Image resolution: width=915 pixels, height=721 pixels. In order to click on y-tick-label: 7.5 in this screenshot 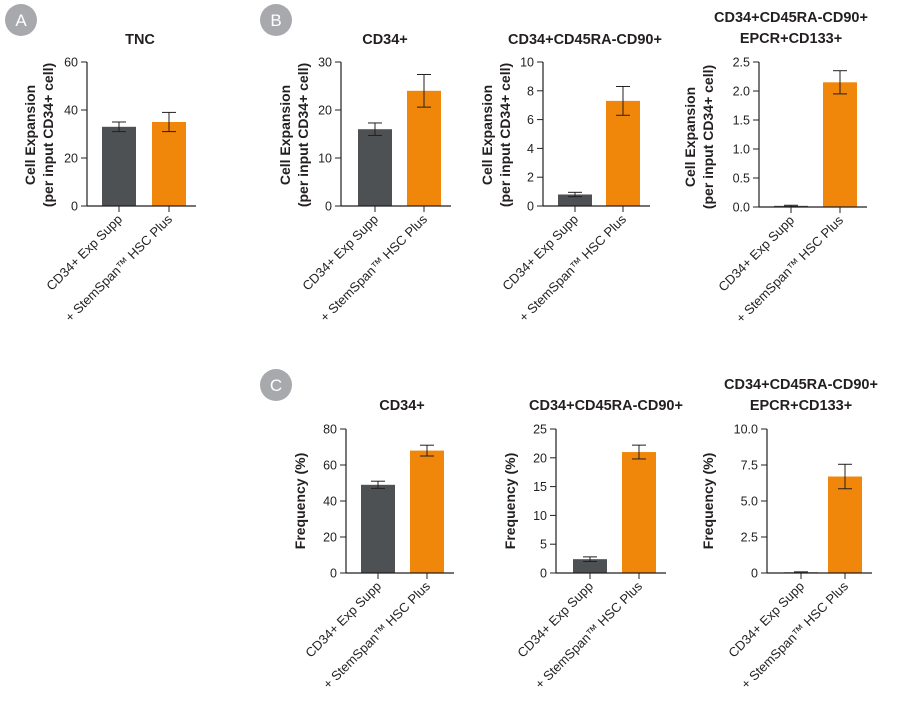, I will do `click(749, 466)`.